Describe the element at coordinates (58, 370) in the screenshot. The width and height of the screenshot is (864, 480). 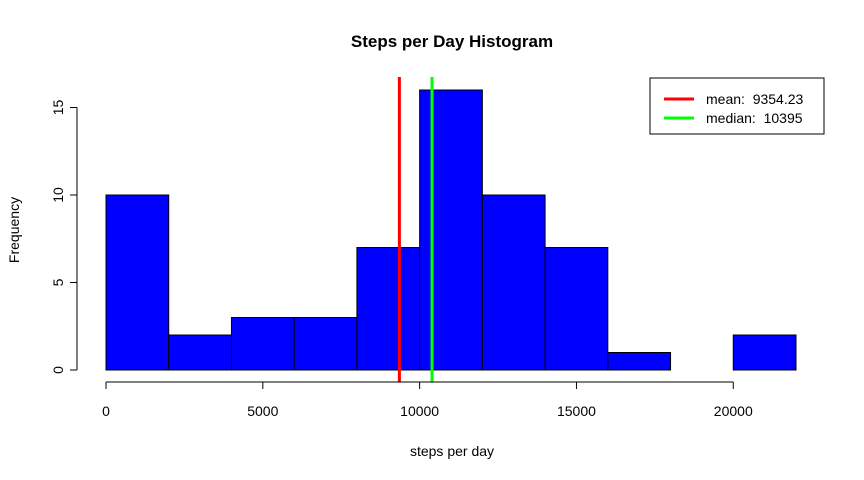
I see `y-tick-label: 0` at that location.